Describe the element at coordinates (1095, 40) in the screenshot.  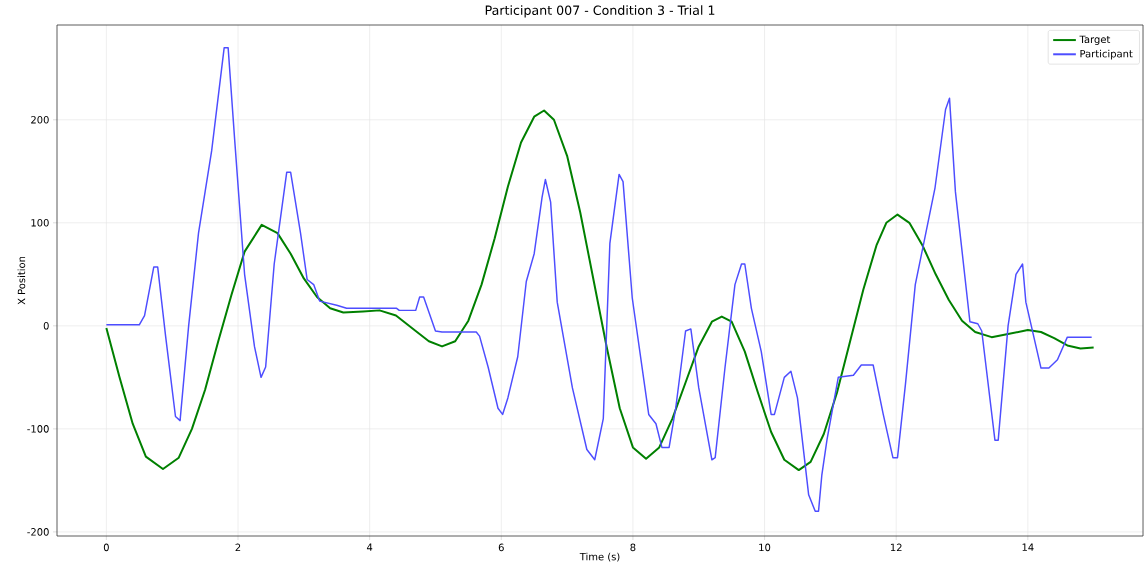
I see `legend-label: Target` at that location.